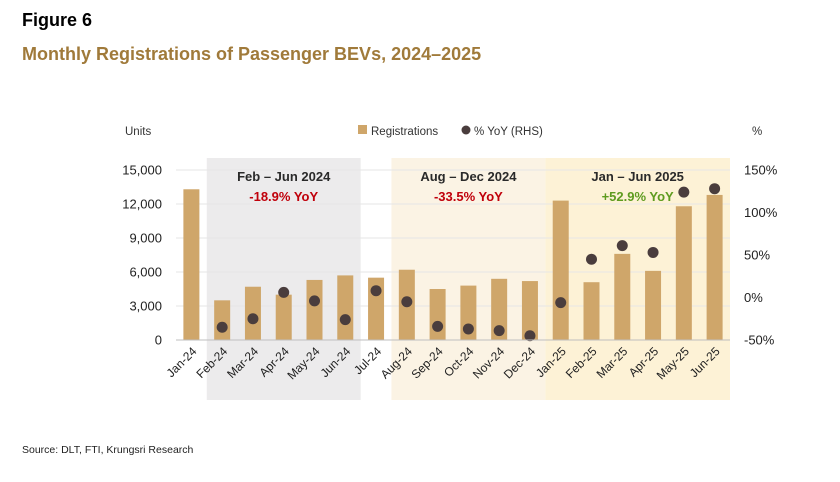 This screenshot has width=840, height=482. Describe the element at coordinates (362, 129) in the screenshot. I see `legend-bar-swatch` at that location.